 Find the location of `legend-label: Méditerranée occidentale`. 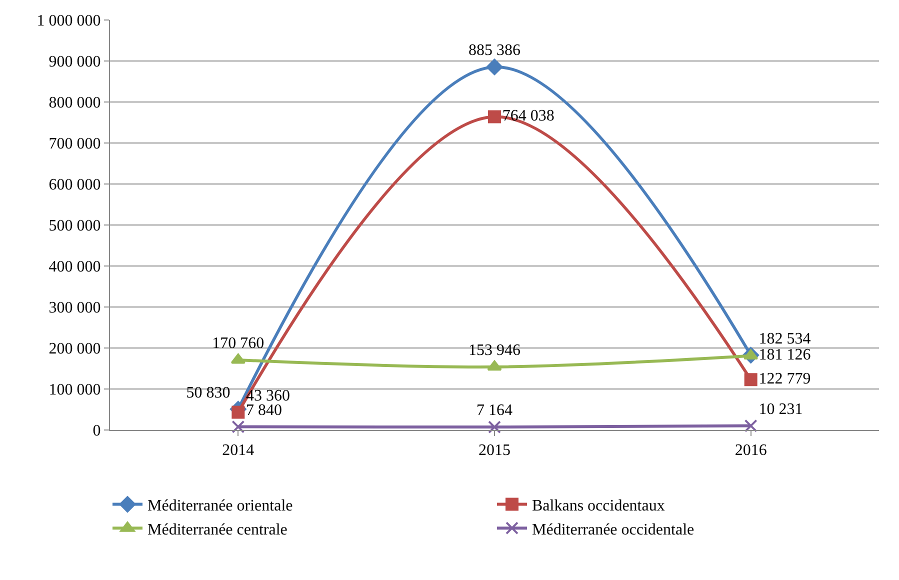

legend-label: Méditerranée occidentale is located at coordinates (613, 529).